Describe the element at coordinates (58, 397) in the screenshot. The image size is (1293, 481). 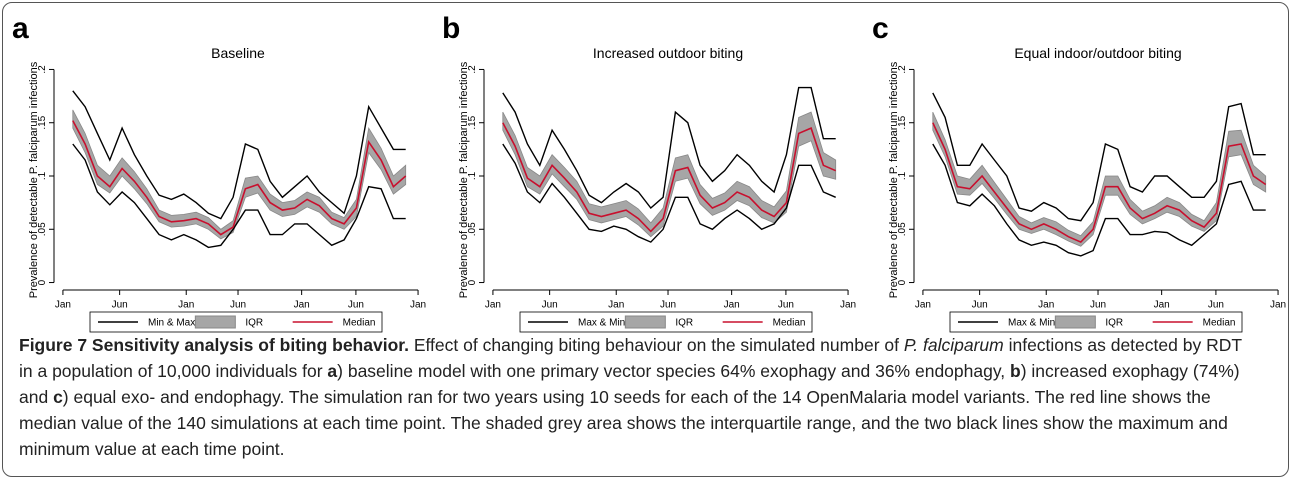
I see `caption-text: c` at that location.